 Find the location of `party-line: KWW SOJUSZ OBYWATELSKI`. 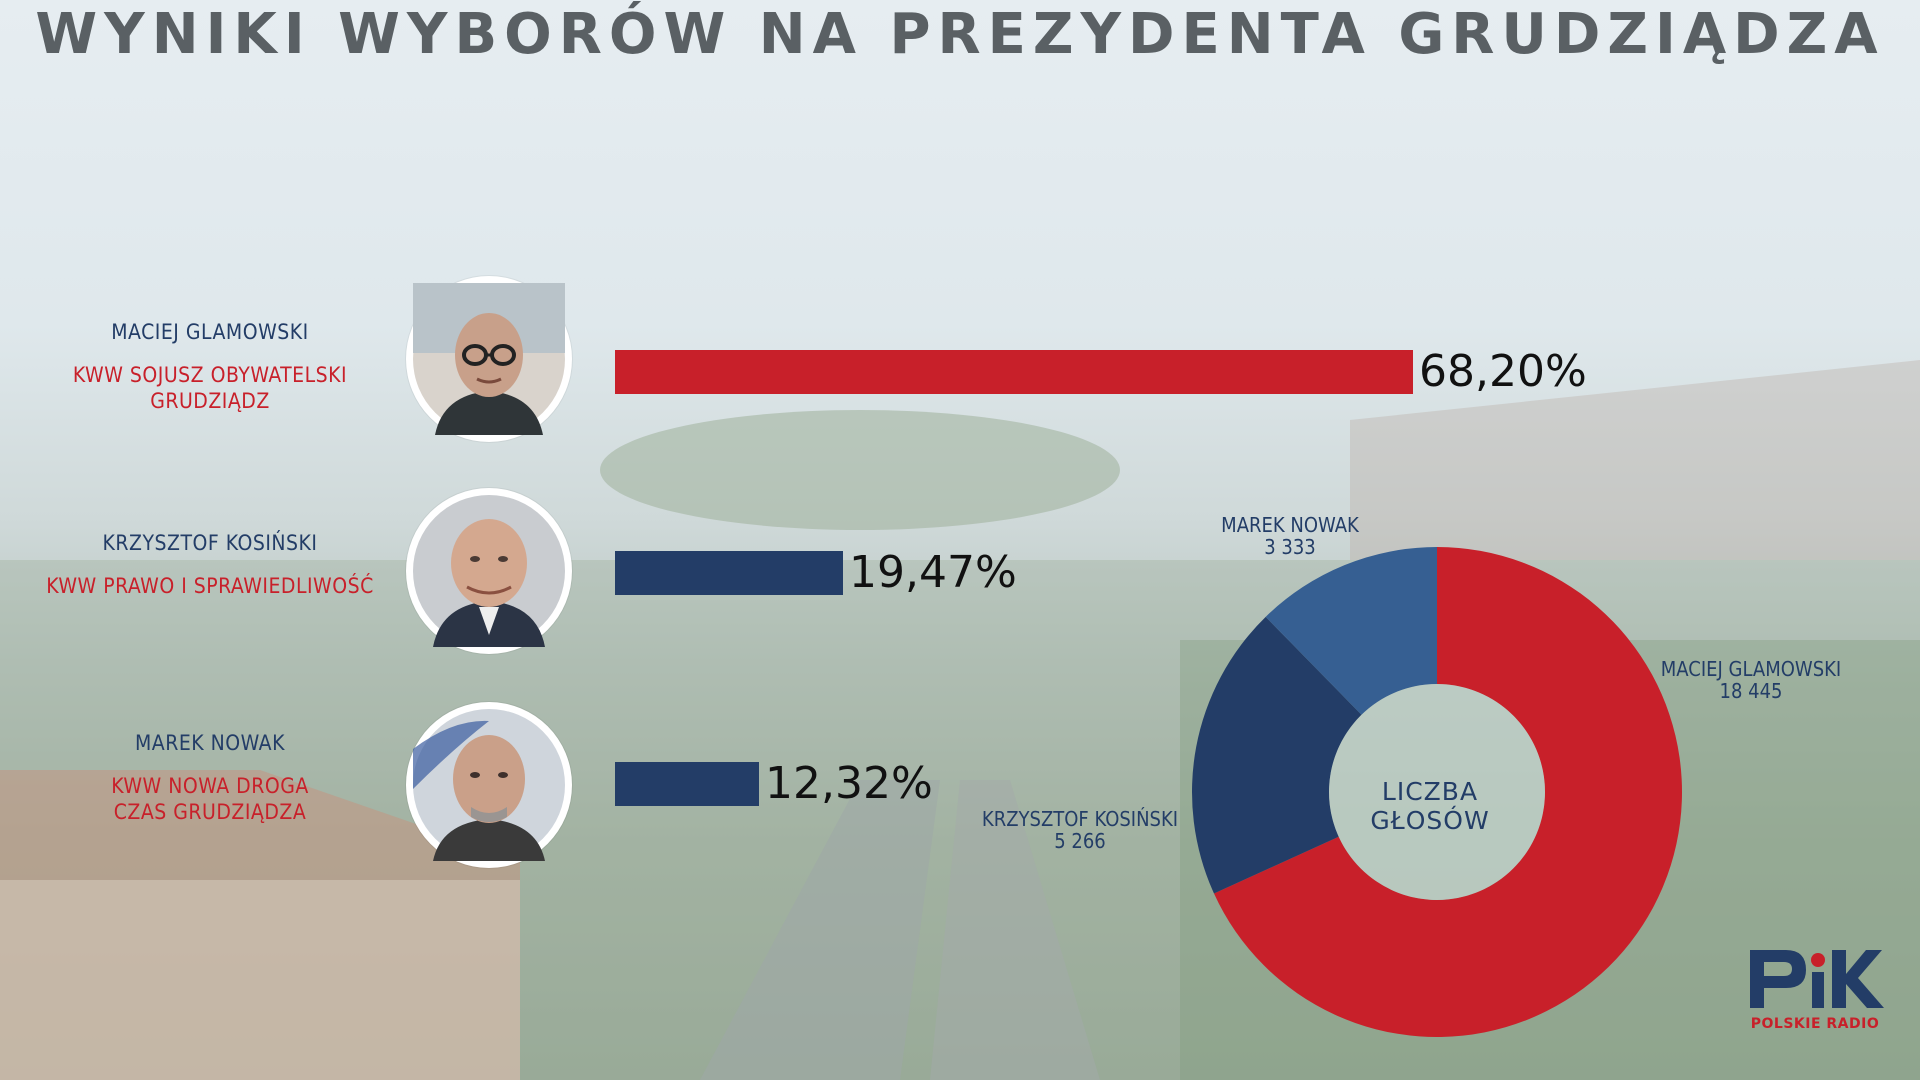

party-line: KWW SOJUSZ OBYWATELSKI is located at coordinates (210, 375).